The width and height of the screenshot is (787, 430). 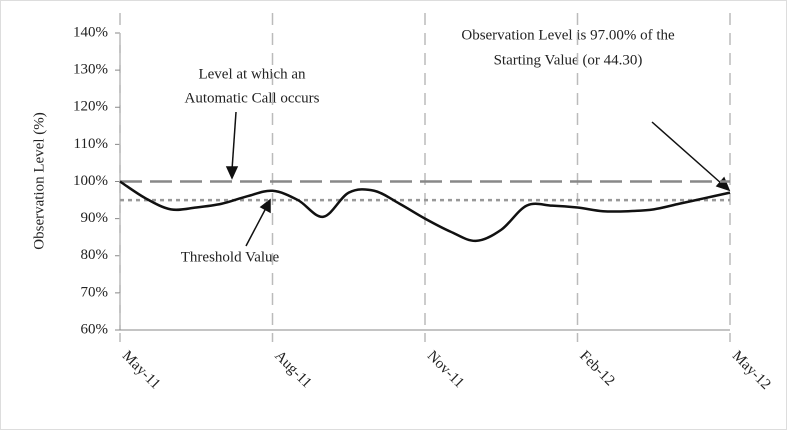 What do you see at coordinates (568, 35) in the screenshot?
I see `annotation: Observation Level is 97.00% of the` at bounding box center [568, 35].